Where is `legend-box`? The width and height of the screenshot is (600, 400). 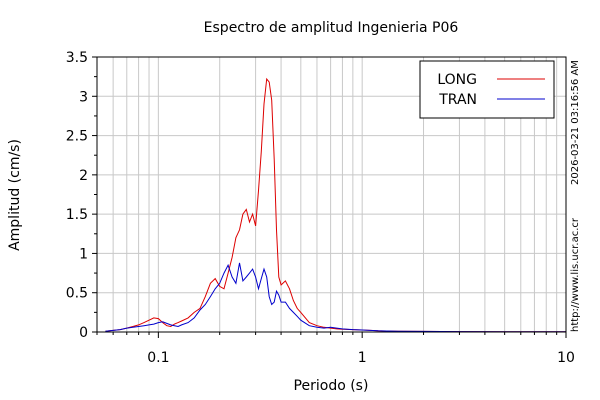
legend-box is located at coordinates (487, 89).